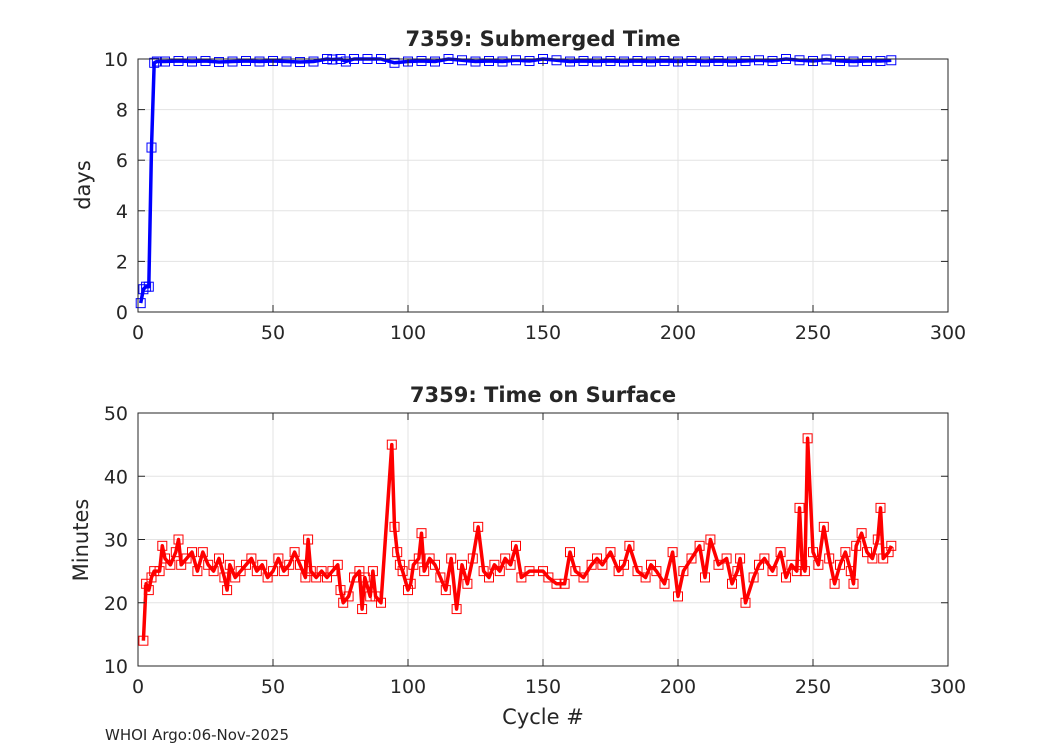 The height and width of the screenshot is (750, 1050). Describe the element at coordinates (122, 111) in the screenshot. I see `submerged-time-y-tick-label: 8` at that location.